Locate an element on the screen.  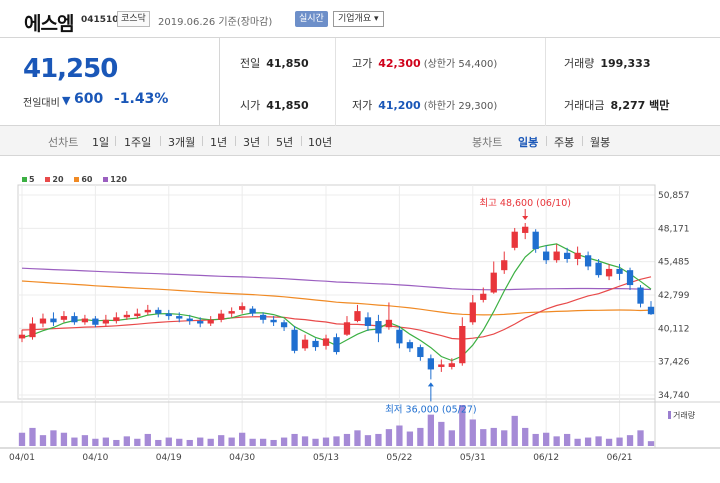
open-value: 41,850 is located at coordinates (287, 105).